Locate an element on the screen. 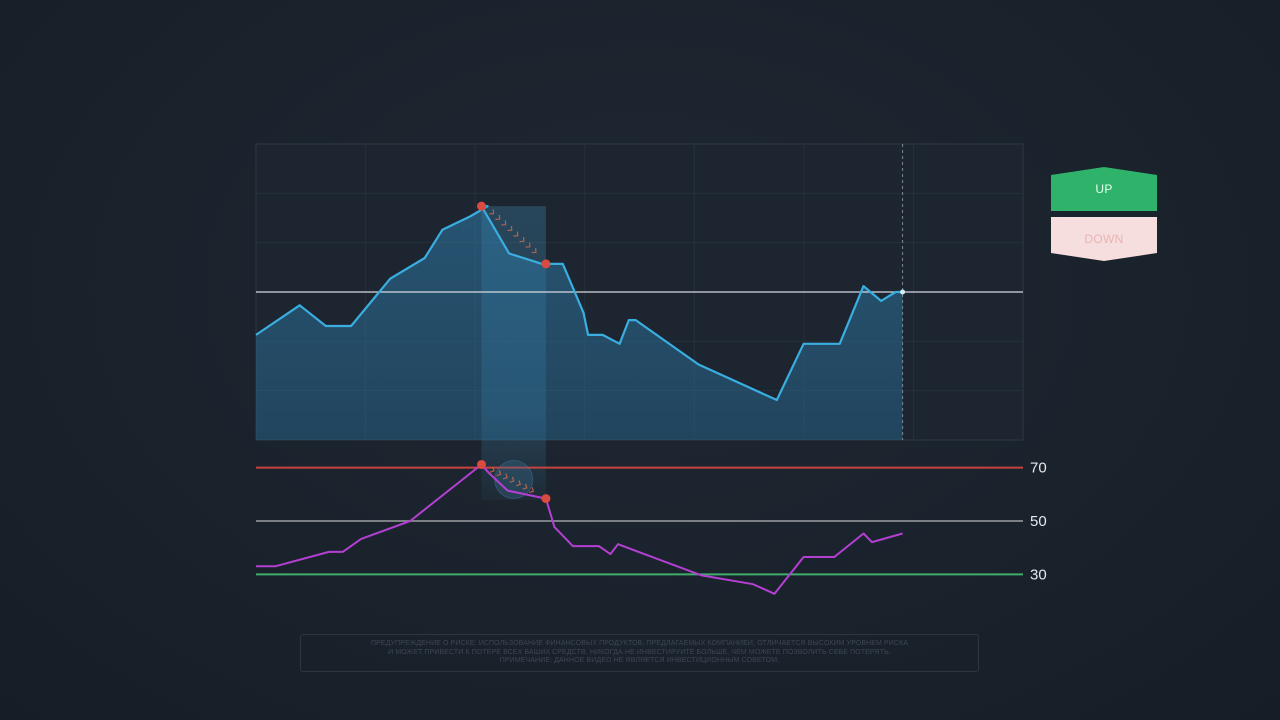 The image size is (1280, 720). rsi-level-label: 30 is located at coordinates (1038, 574).